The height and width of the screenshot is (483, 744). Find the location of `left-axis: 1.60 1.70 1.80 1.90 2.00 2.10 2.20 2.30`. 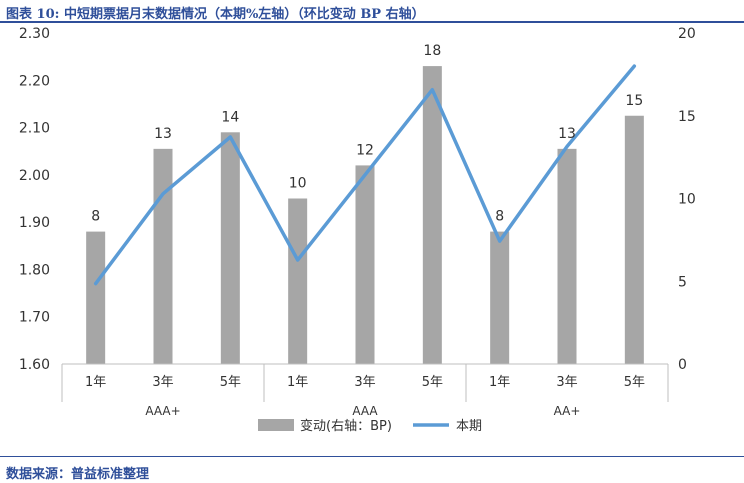

left-axis: 1.60 1.70 1.80 1.90 2.00 2.10 2.20 2.30 is located at coordinates (34, 199).